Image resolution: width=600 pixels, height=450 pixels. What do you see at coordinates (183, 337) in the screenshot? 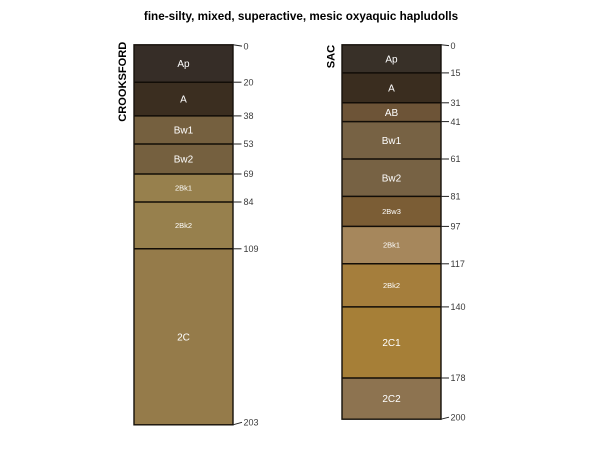
I see `svg-text: 2C` at bounding box center [183, 337].